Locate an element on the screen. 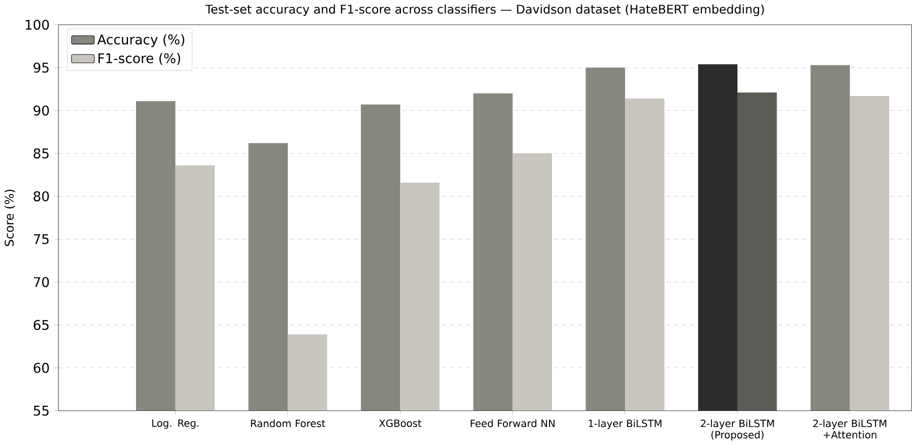 This screenshot has height=445, width=912. x-tick-label: XGBoost is located at coordinates (400, 423).